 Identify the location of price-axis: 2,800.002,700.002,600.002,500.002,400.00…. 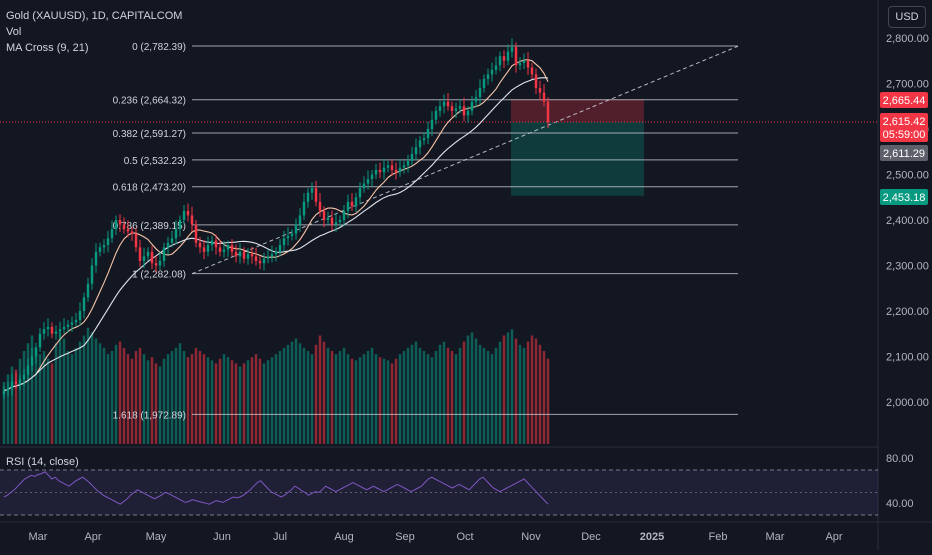
(907, 221).